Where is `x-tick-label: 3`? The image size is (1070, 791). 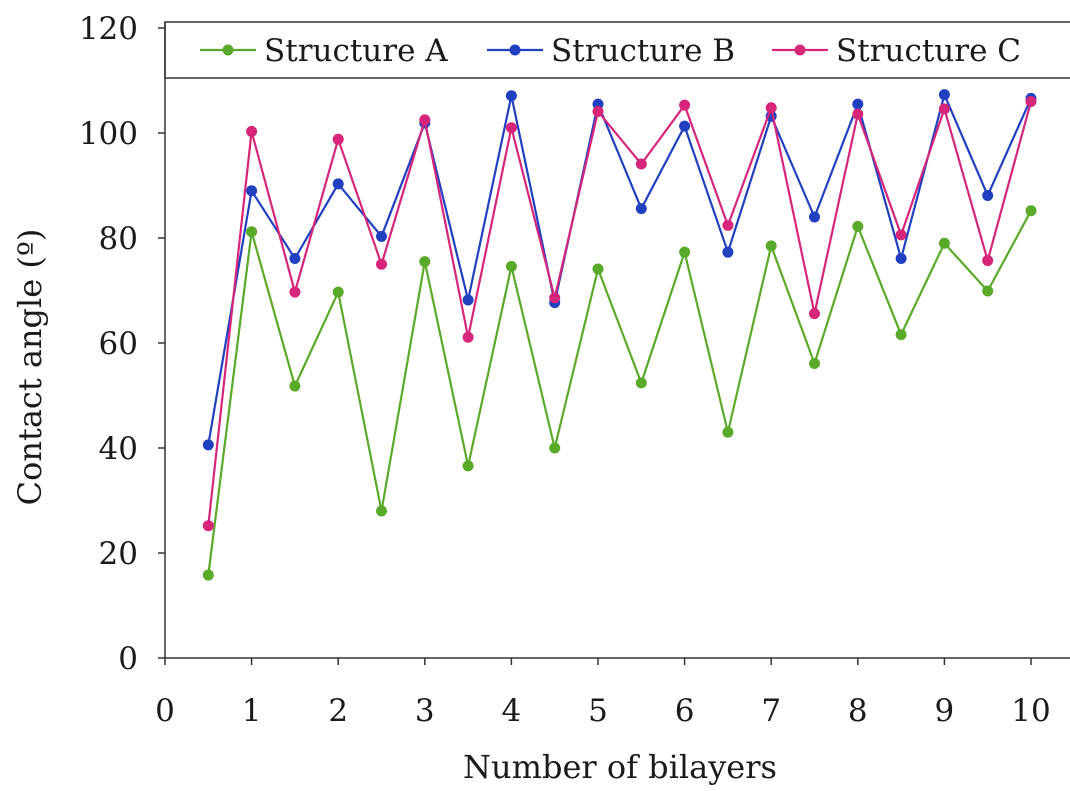 x-tick-label: 3 is located at coordinates (425, 711).